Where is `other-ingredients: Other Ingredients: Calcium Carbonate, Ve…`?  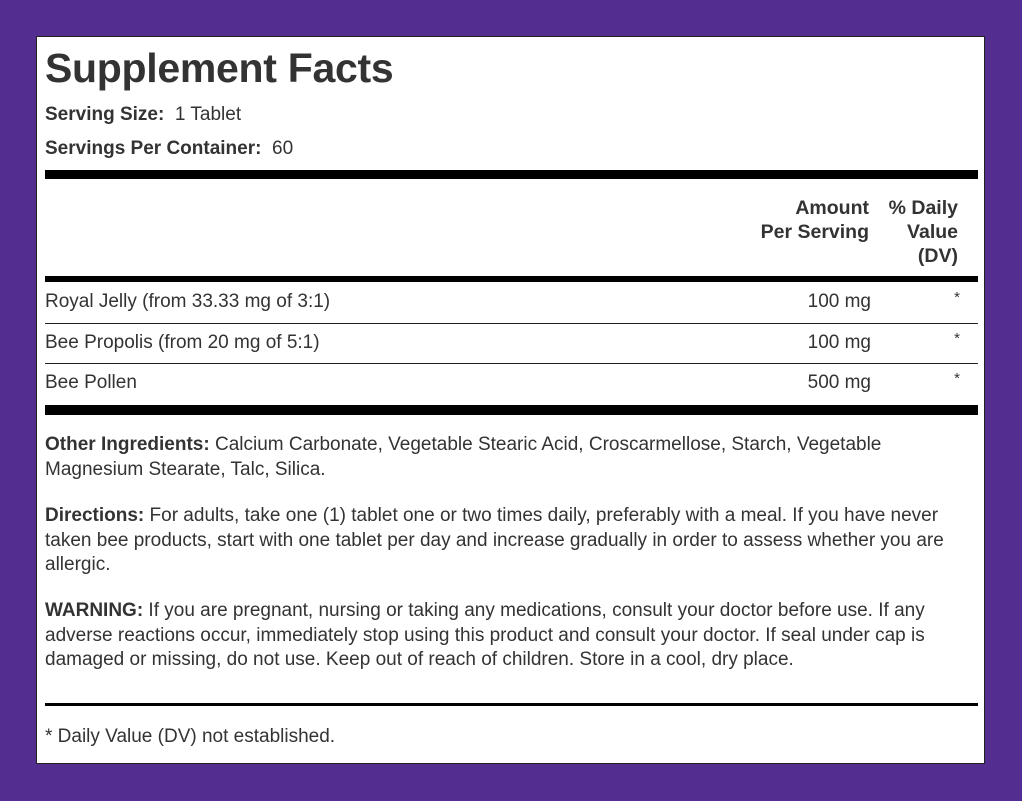 other-ingredients: Other Ingredients: Calcium Carbonate, Ve… is located at coordinates (463, 457).